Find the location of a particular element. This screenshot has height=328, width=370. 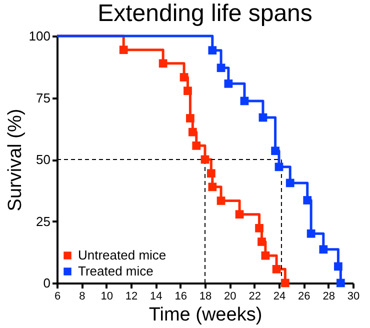

y-tick-label: 100 is located at coordinates (39, 36).